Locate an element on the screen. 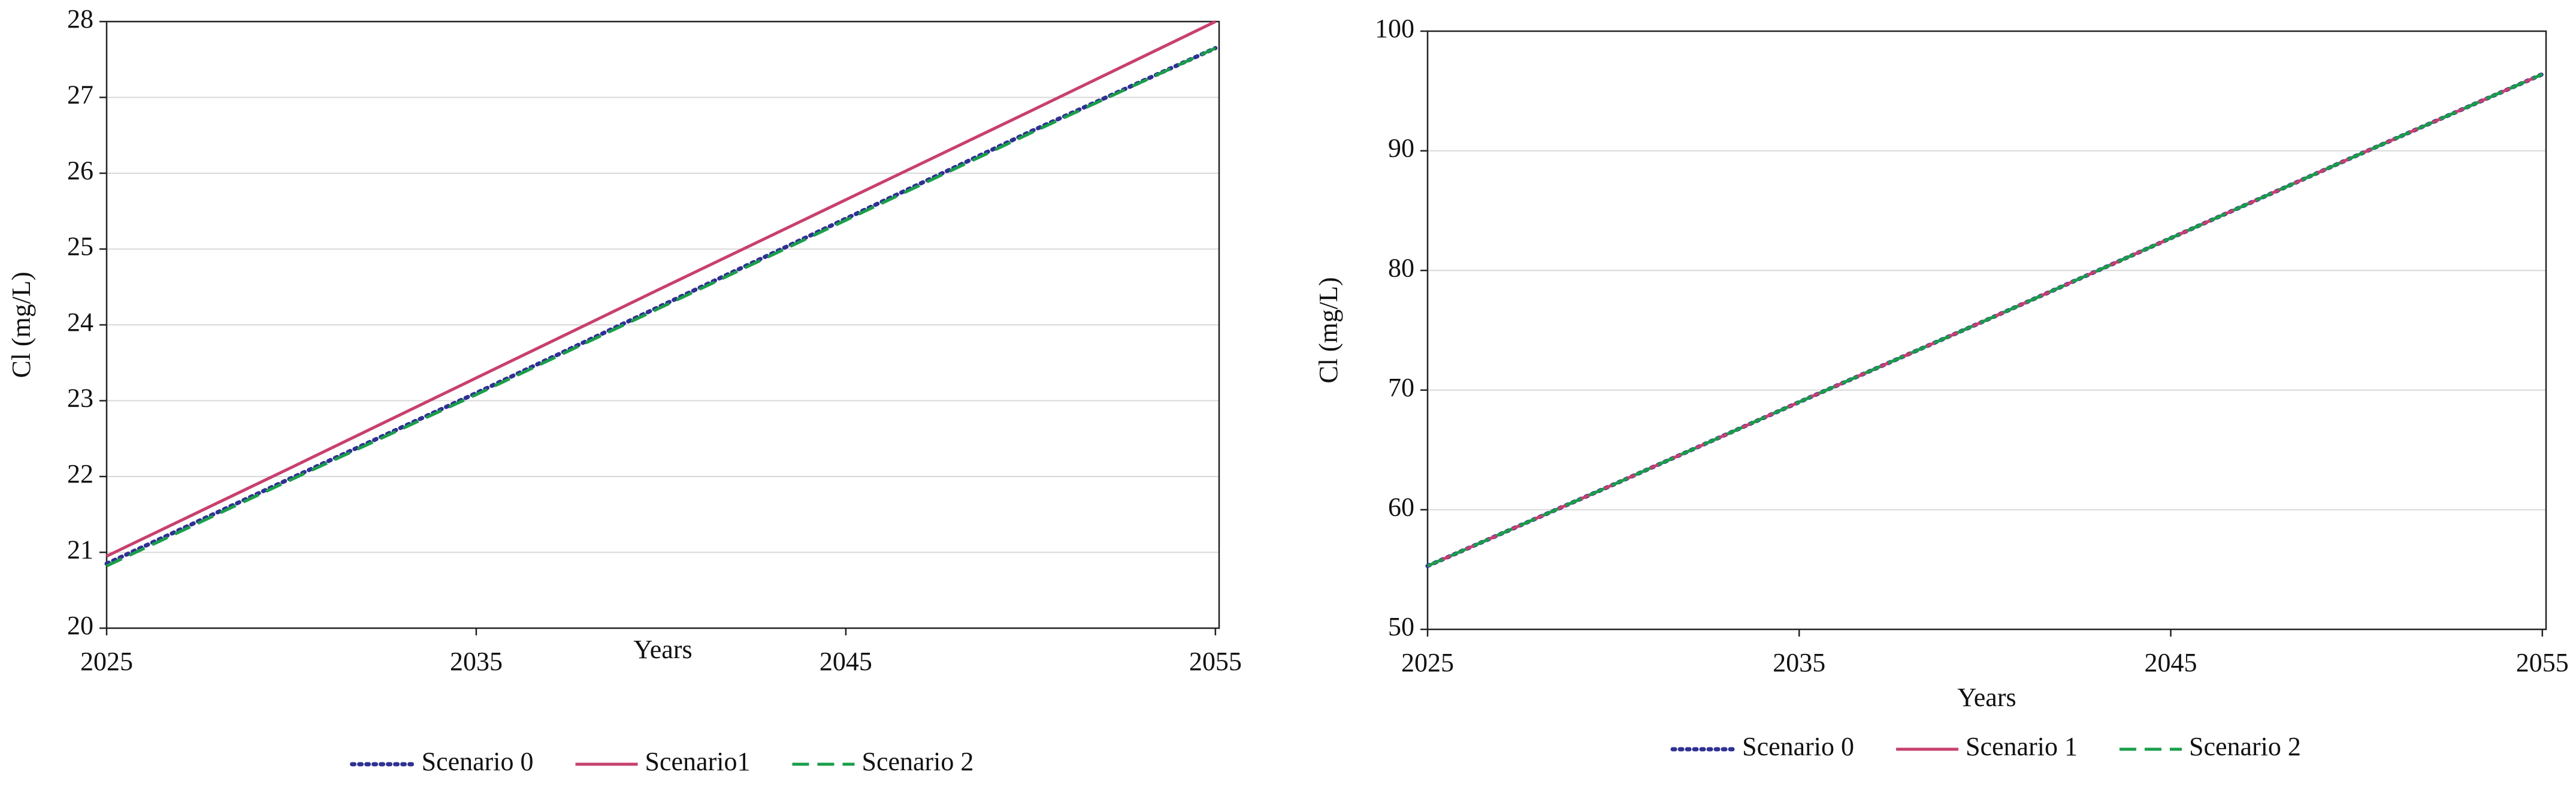  y-tick-label: 60 is located at coordinates (1401, 506).